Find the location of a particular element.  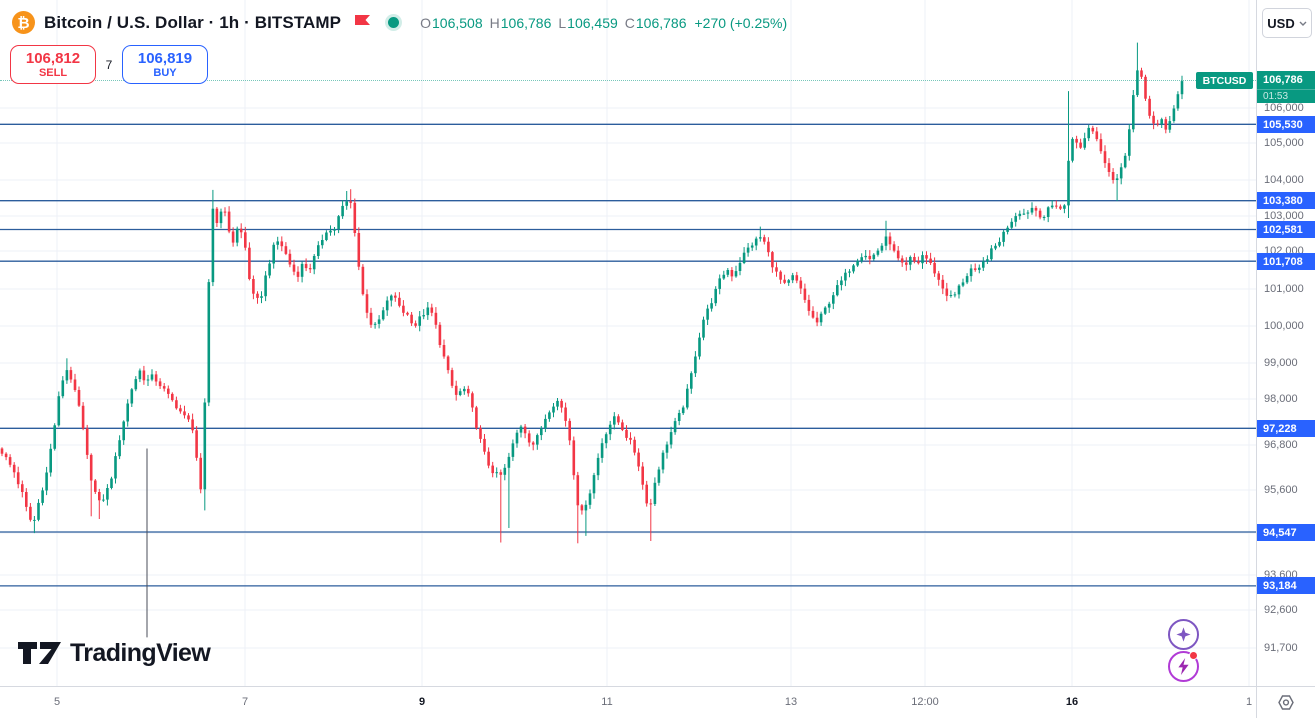

price-level-badge: 93,184 is located at coordinates (1286, 585).